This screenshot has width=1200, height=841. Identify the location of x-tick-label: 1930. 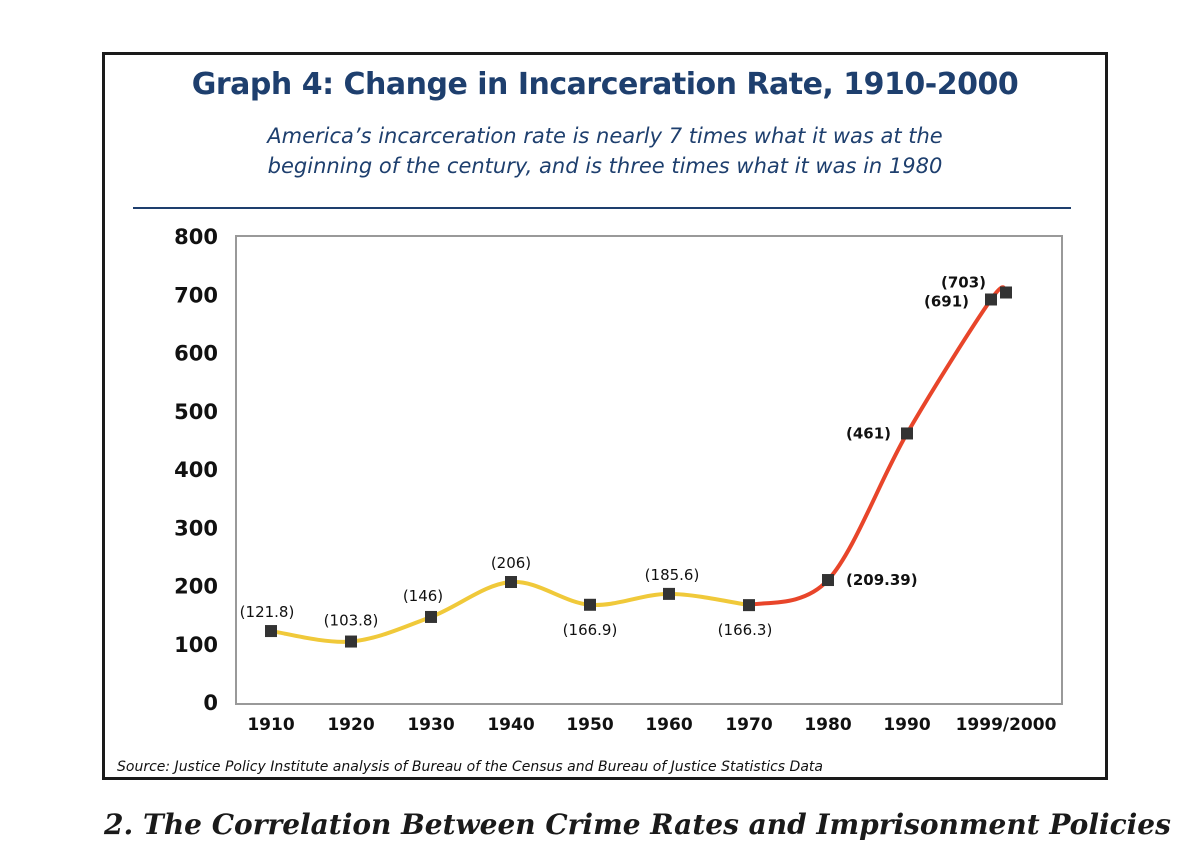
(430, 725).